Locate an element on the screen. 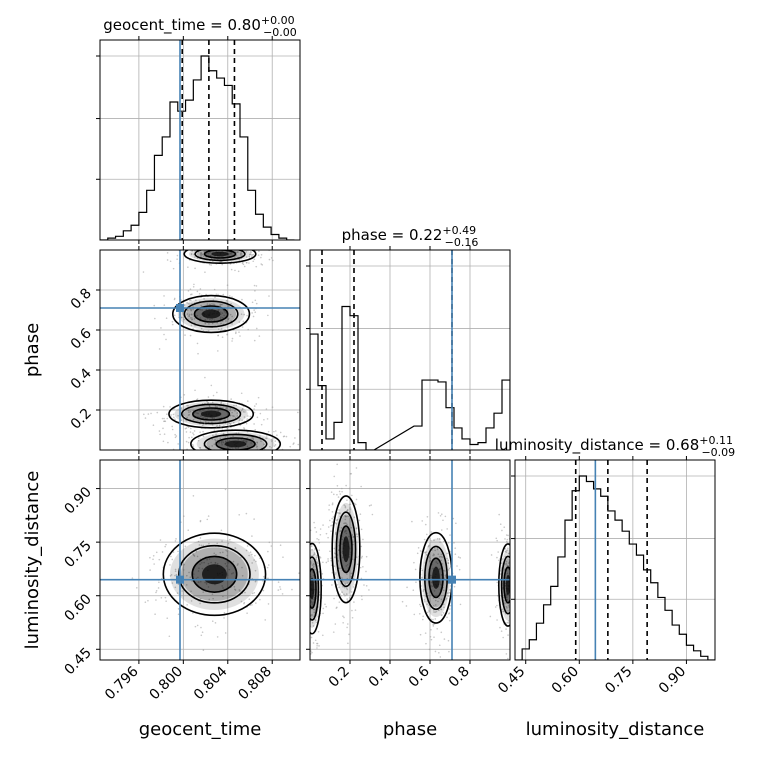 The image size is (760, 760). density-level is located at coordinates (312, 588).